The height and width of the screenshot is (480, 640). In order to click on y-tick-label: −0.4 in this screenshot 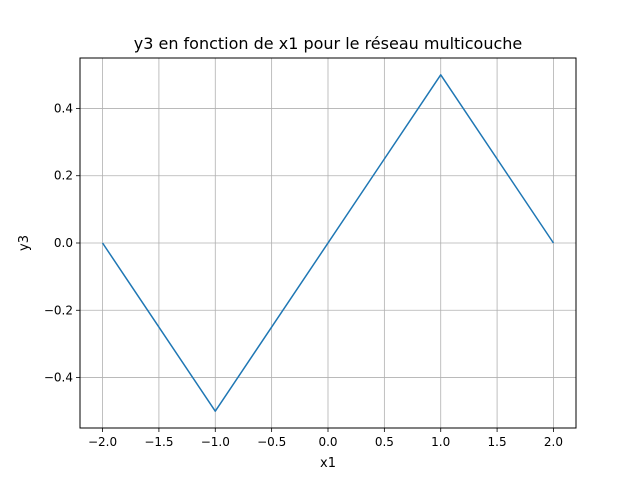, I will do `click(58, 378)`.